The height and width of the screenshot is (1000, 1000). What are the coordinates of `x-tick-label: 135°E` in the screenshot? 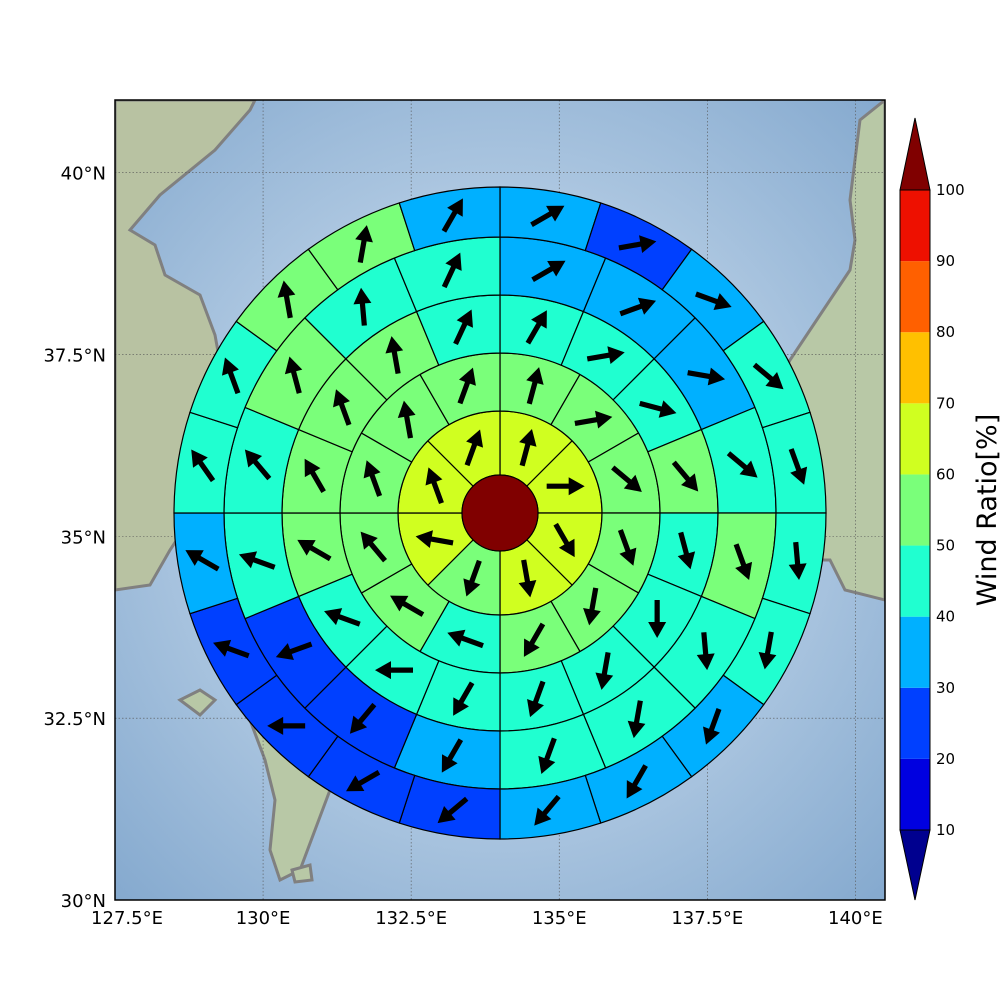 It's located at (559, 918).